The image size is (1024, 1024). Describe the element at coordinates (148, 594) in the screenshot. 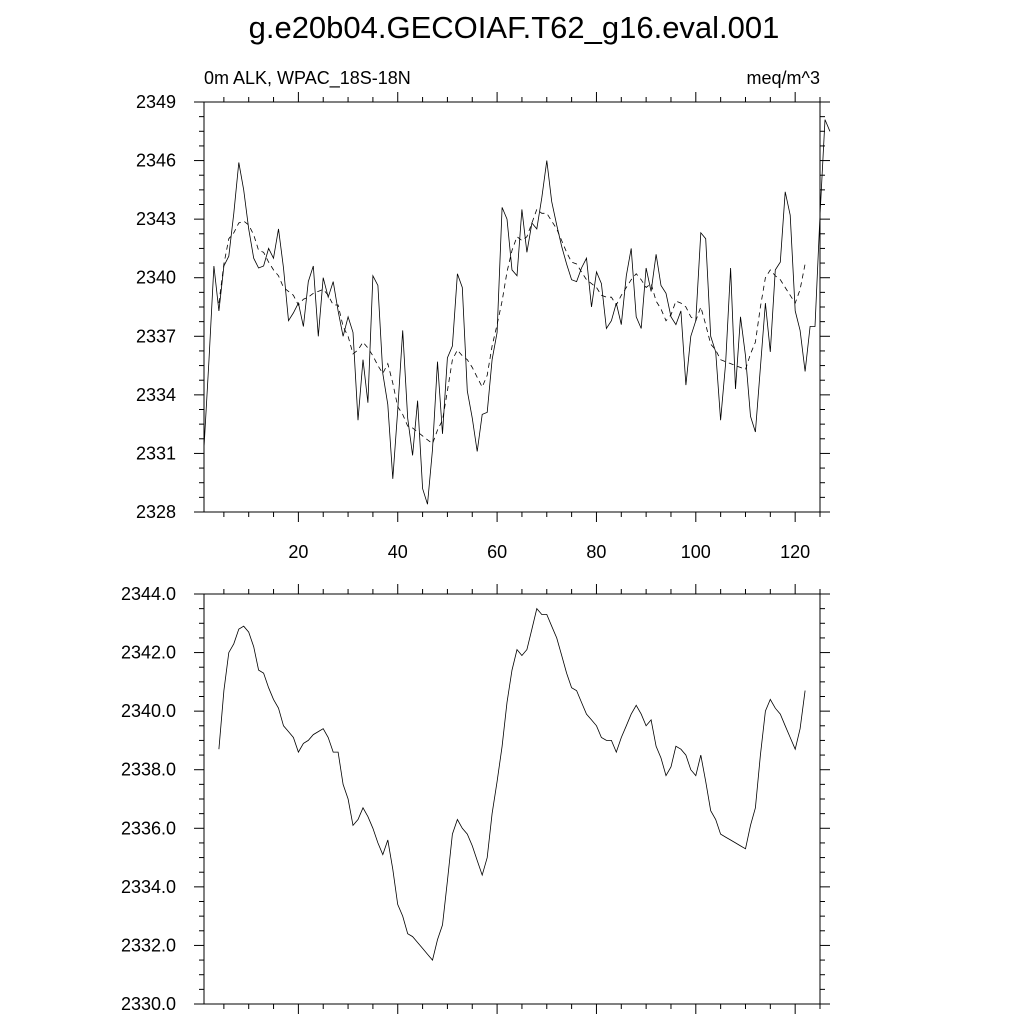

I see `y-tick-label: 2344.0` at that location.